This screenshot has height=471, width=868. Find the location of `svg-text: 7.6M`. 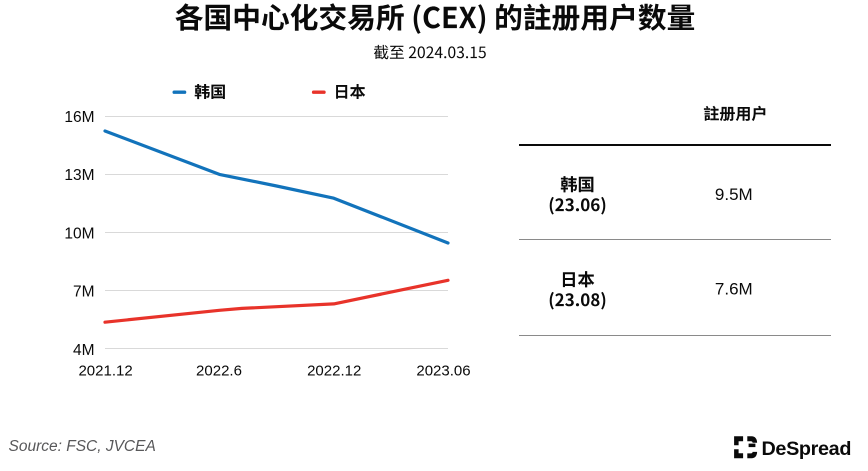

svg-text: 7.6M is located at coordinates (734, 289).